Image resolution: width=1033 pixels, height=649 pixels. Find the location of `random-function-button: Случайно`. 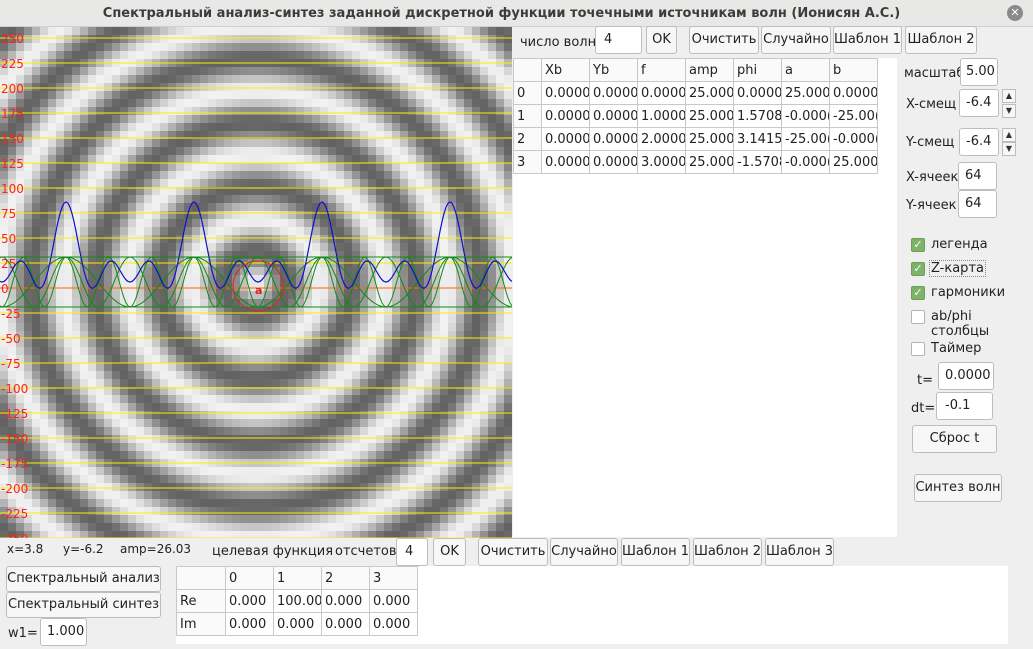

random-function-button: Случайно is located at coordinates (584, 552).